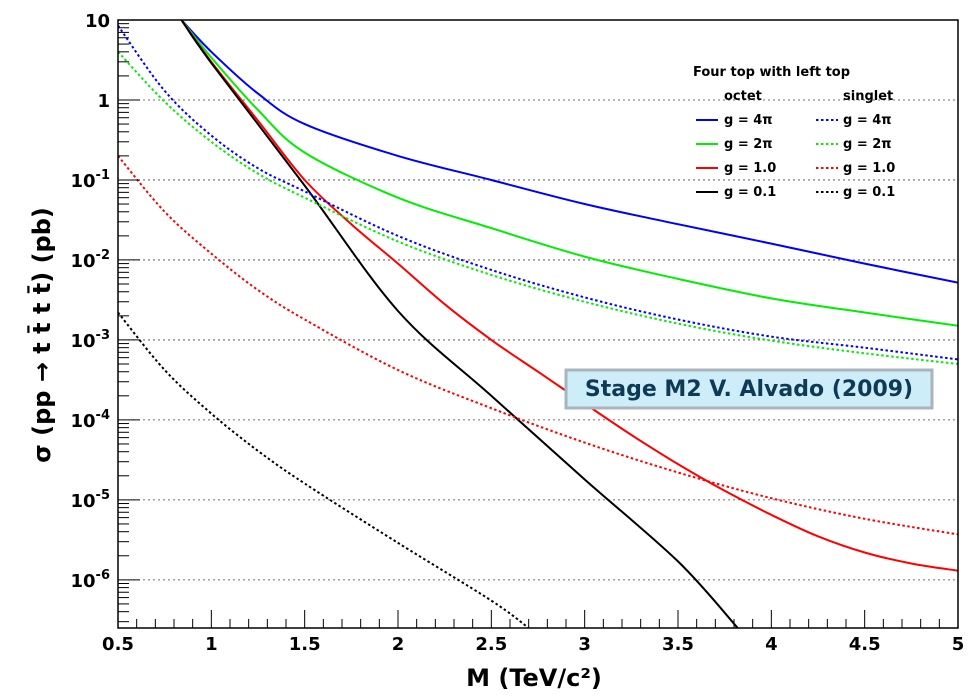  I want to click on x-tick-label: 1, so click(211, 644).